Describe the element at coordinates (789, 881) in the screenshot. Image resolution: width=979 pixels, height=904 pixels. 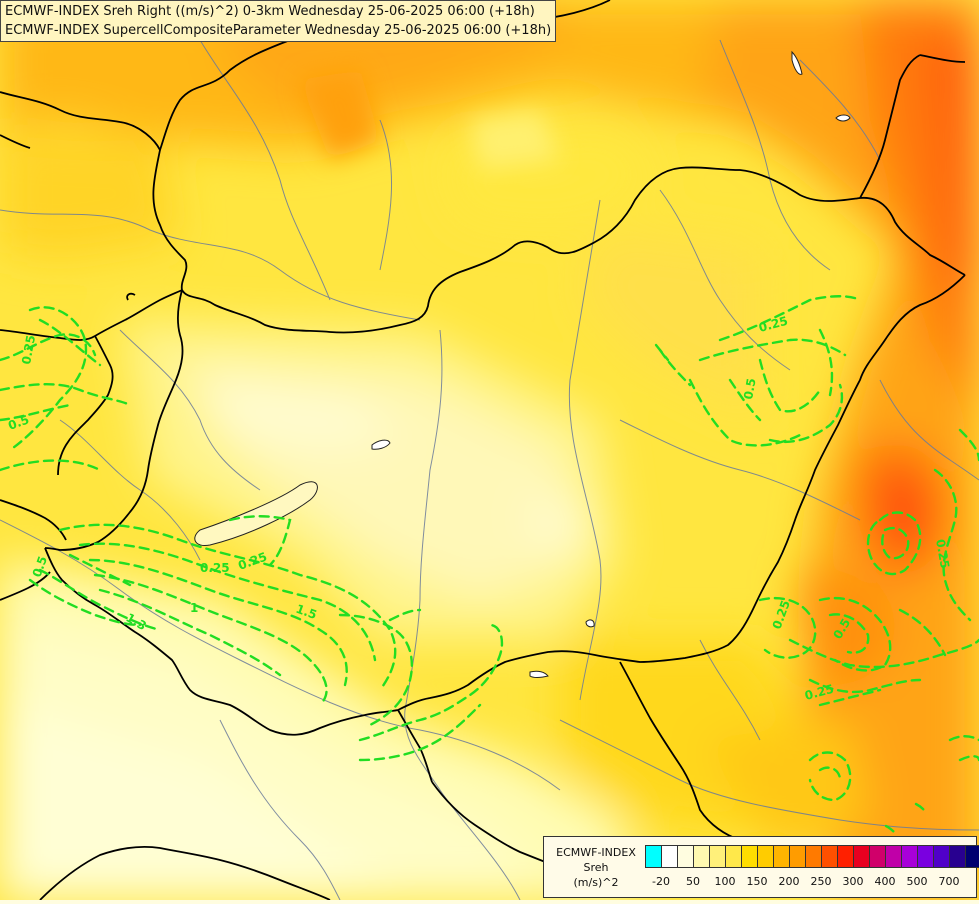
I see `legend-tick-label: 200` at that location.